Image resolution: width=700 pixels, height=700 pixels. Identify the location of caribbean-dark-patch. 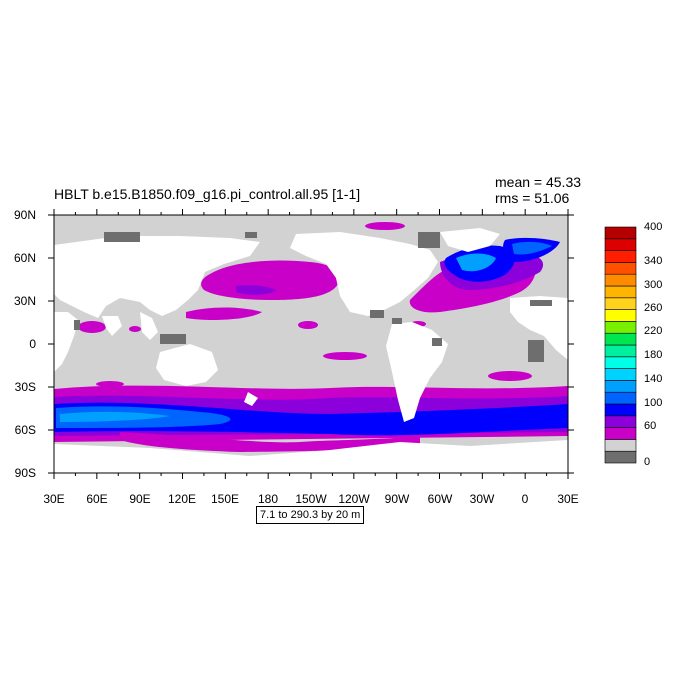
(397, 321).